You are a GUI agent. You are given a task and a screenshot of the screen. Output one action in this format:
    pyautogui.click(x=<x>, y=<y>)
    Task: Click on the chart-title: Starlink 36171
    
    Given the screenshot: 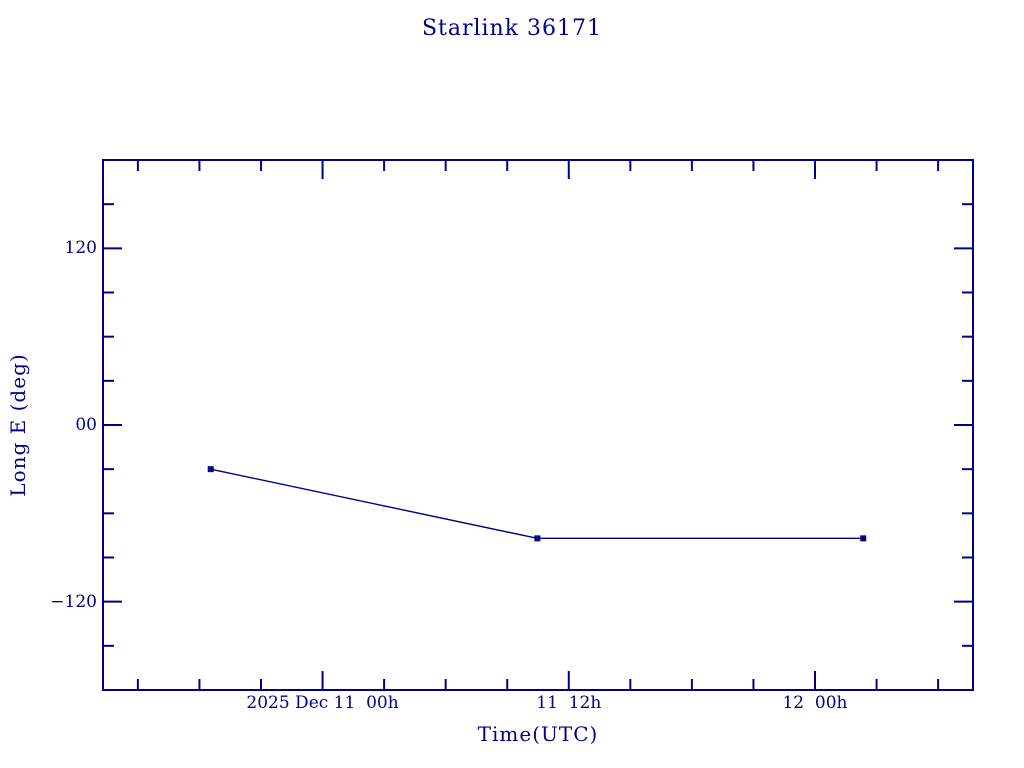 What is the action you would take?
    pyautogui.click(x=512, y=28)
    